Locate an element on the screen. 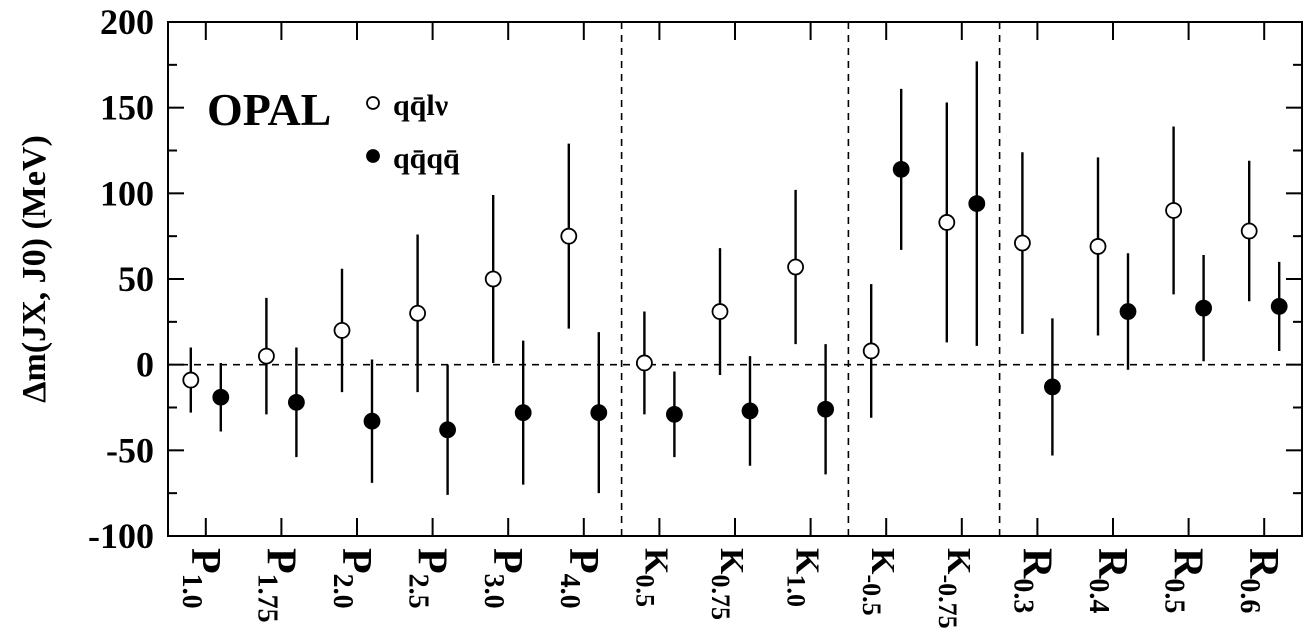 This screenshot has height=632, width=1306. x-category-label: K-0.75 is located at coordinates (955, 588).